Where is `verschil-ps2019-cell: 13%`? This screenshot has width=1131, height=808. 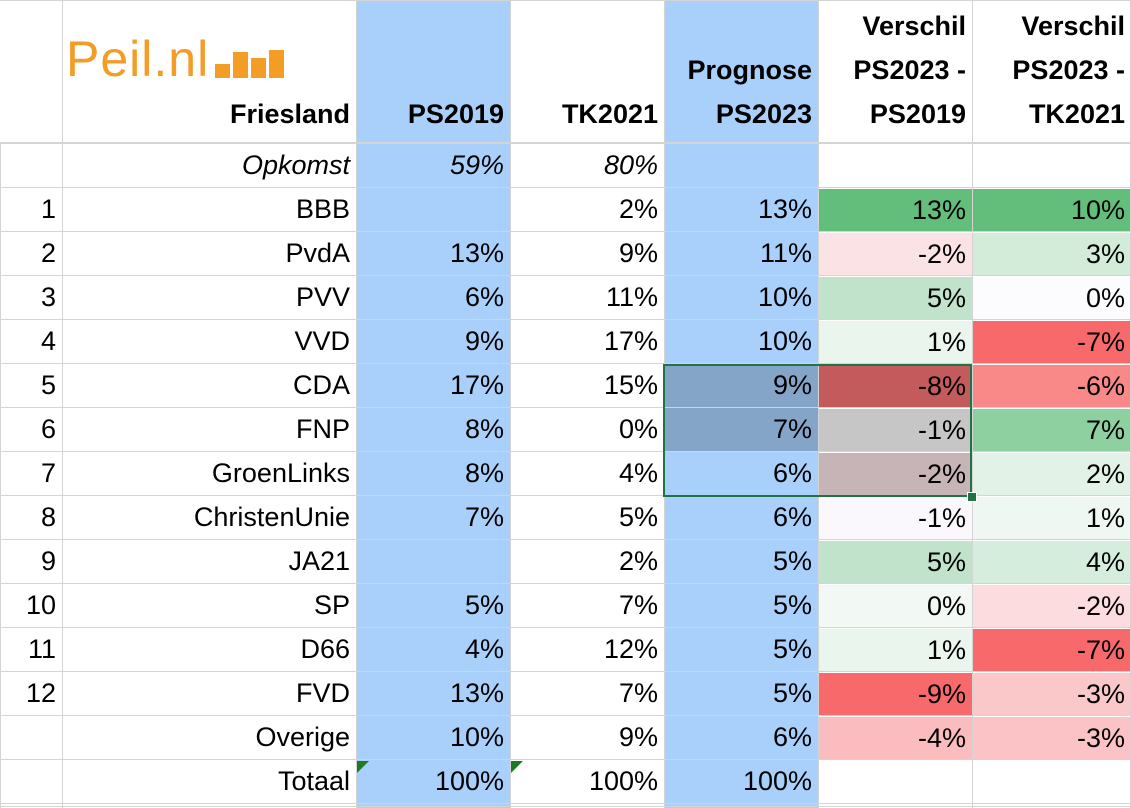 verschil-ps2019-cell: 13% is located at coordinates (895, 210).